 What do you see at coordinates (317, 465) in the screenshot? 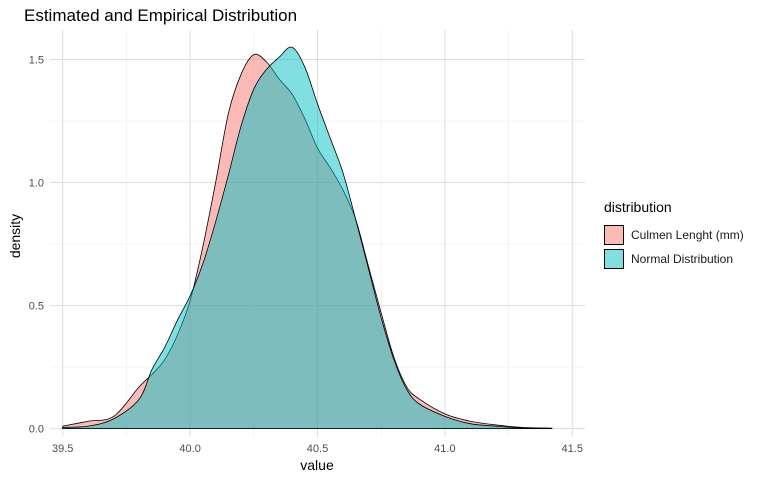
I see `x-axis-label: value` at bounding box center [317, 465].